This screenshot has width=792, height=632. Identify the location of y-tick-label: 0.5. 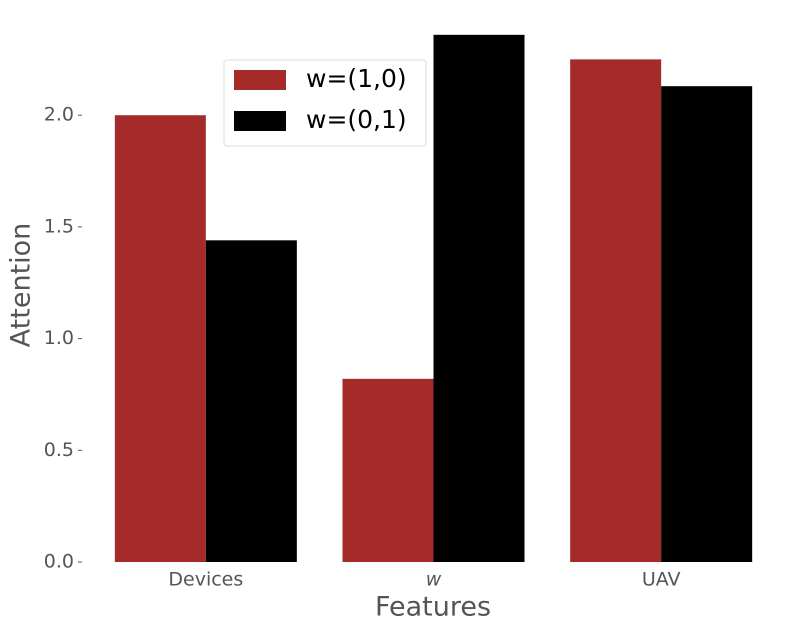
(59, 450).